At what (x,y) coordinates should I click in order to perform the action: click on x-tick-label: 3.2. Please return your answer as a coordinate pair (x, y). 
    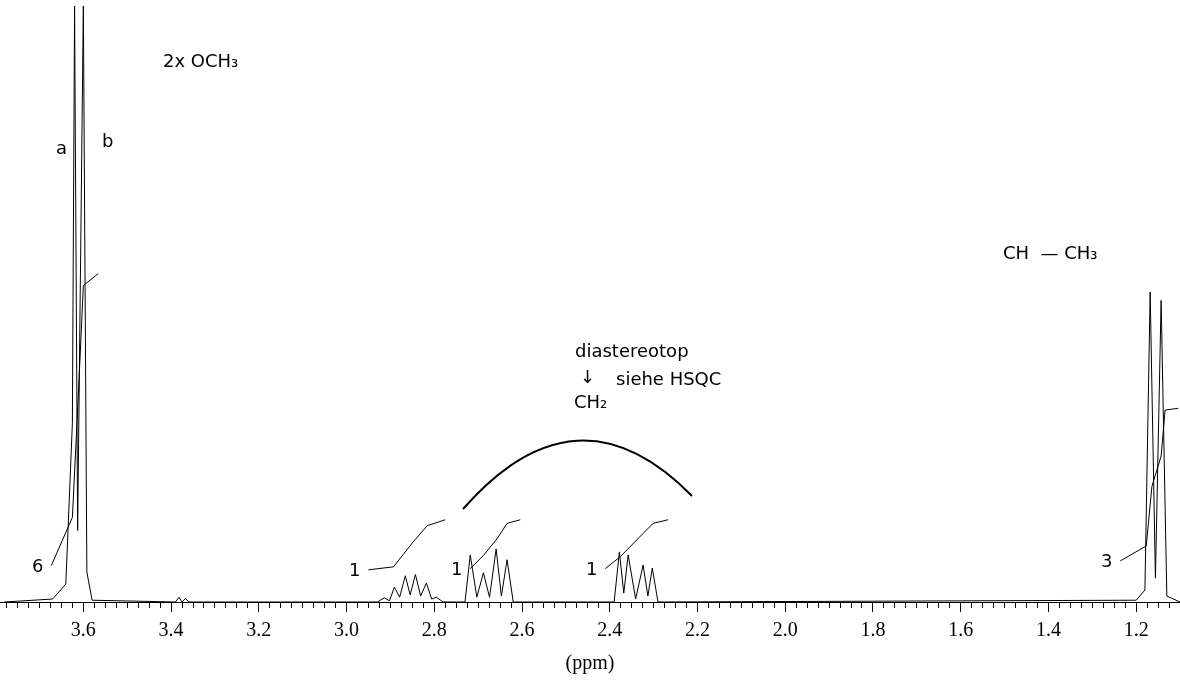
    Looking at the image, I should click on (259, 629).